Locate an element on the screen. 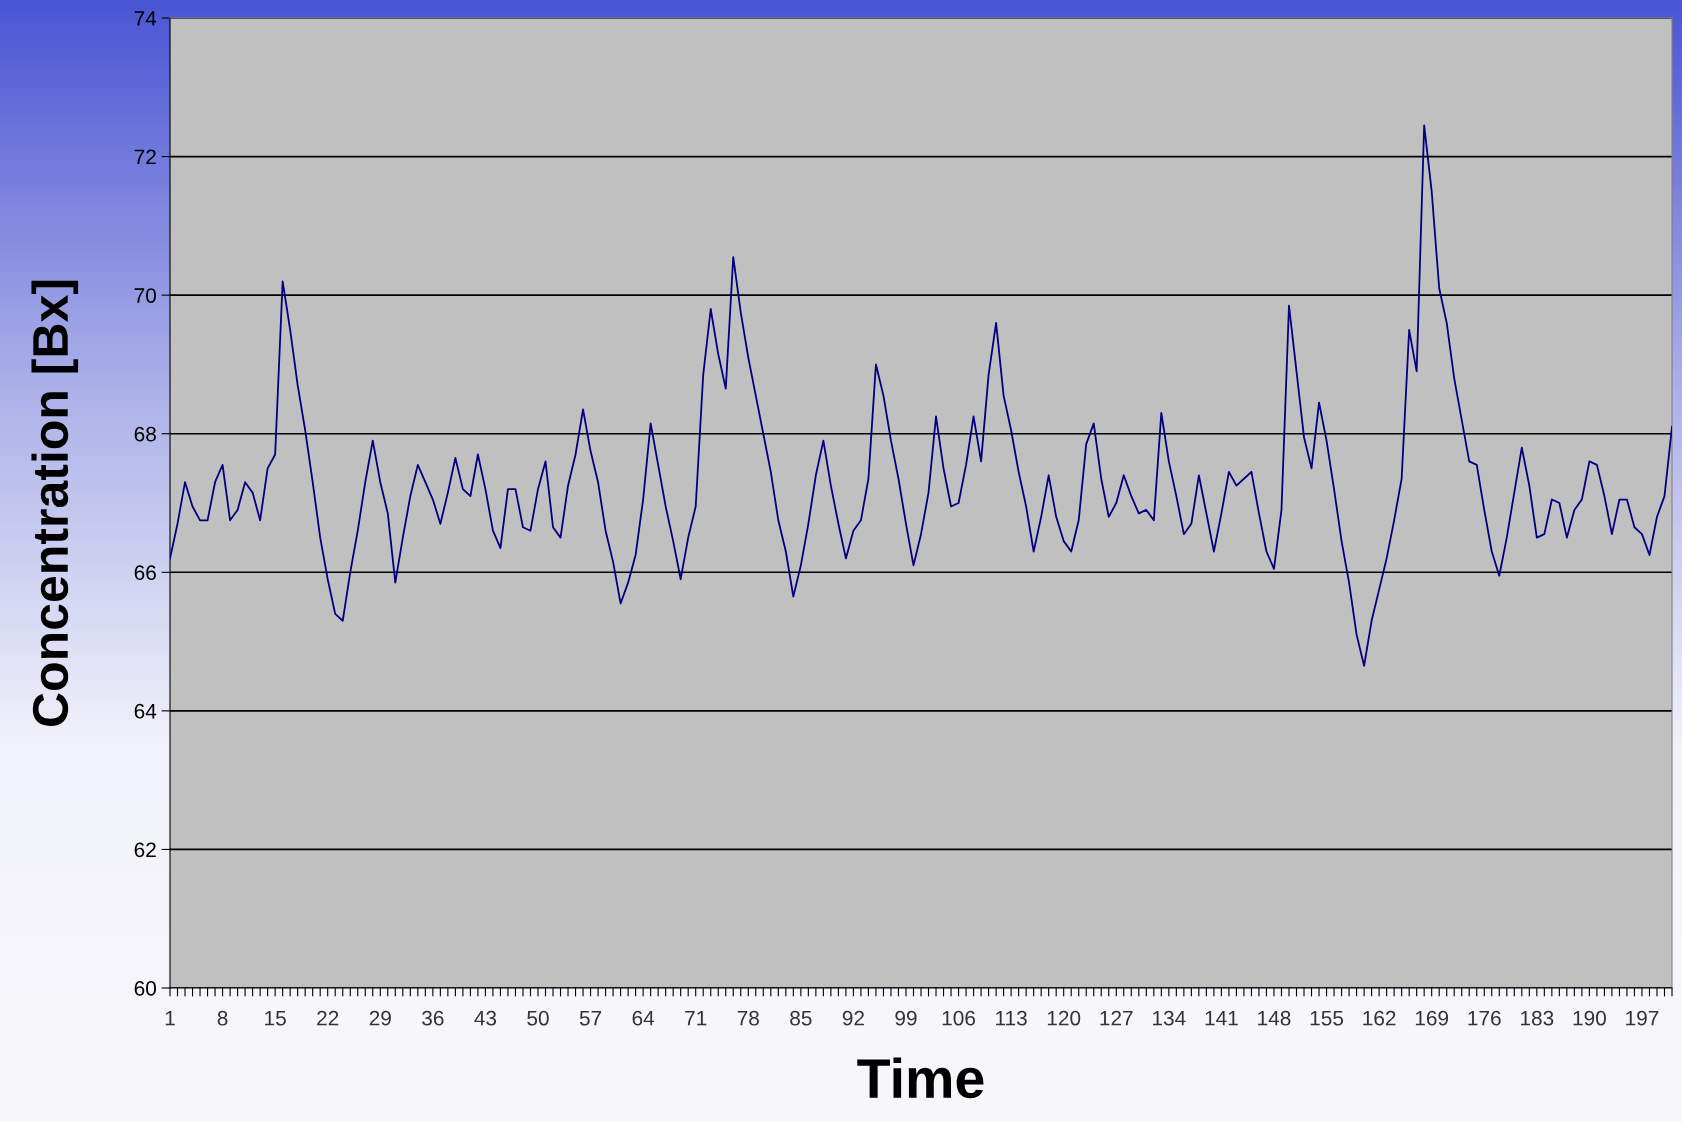 This screenshot has height=1122, width=1682. x-tick-label: 190 is located at coordinates (1589, 1018).